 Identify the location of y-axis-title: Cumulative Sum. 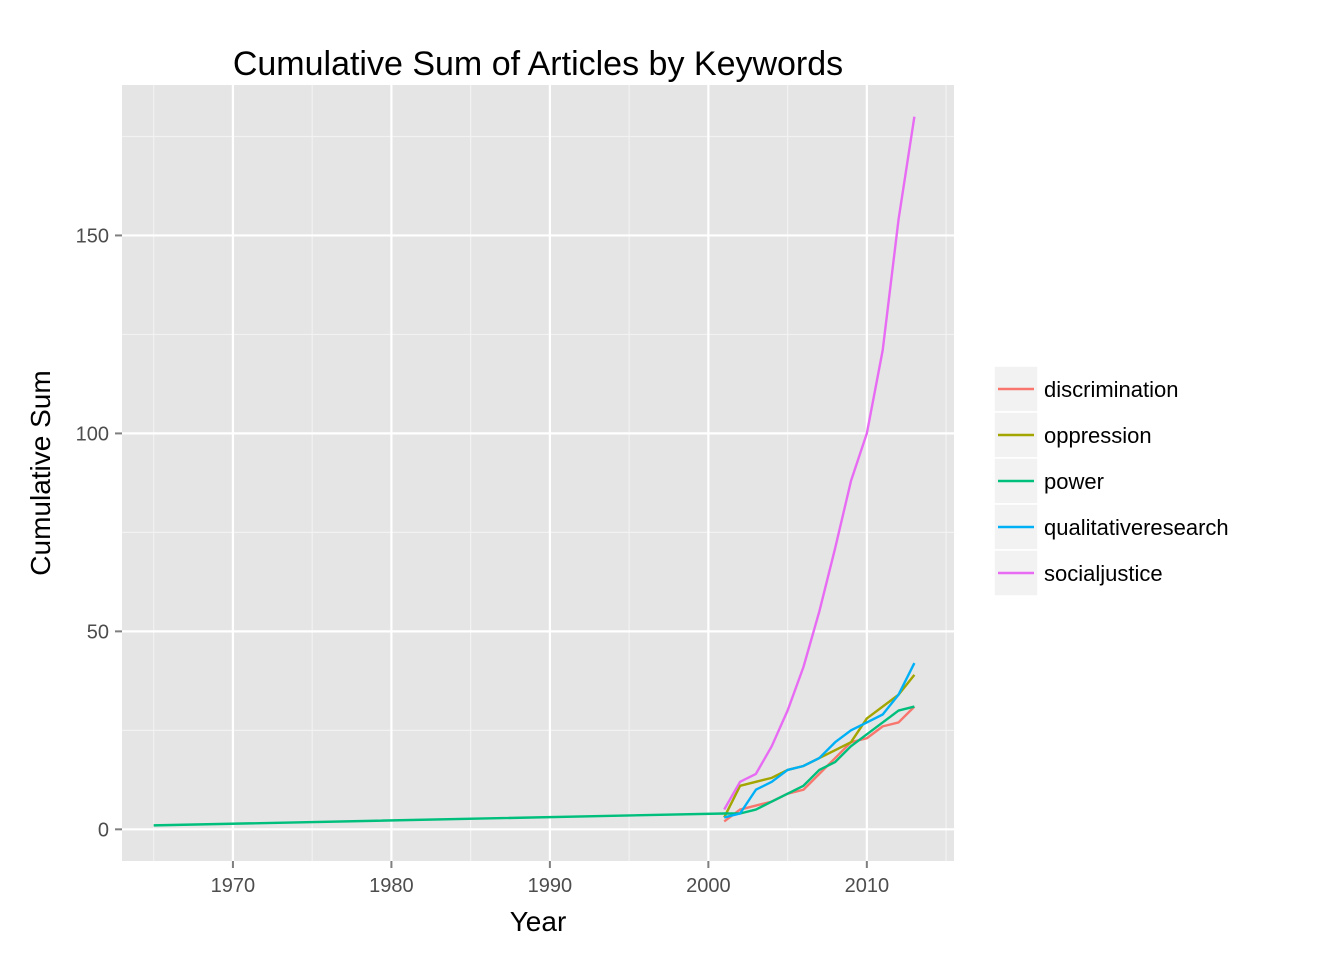
(40, 472).